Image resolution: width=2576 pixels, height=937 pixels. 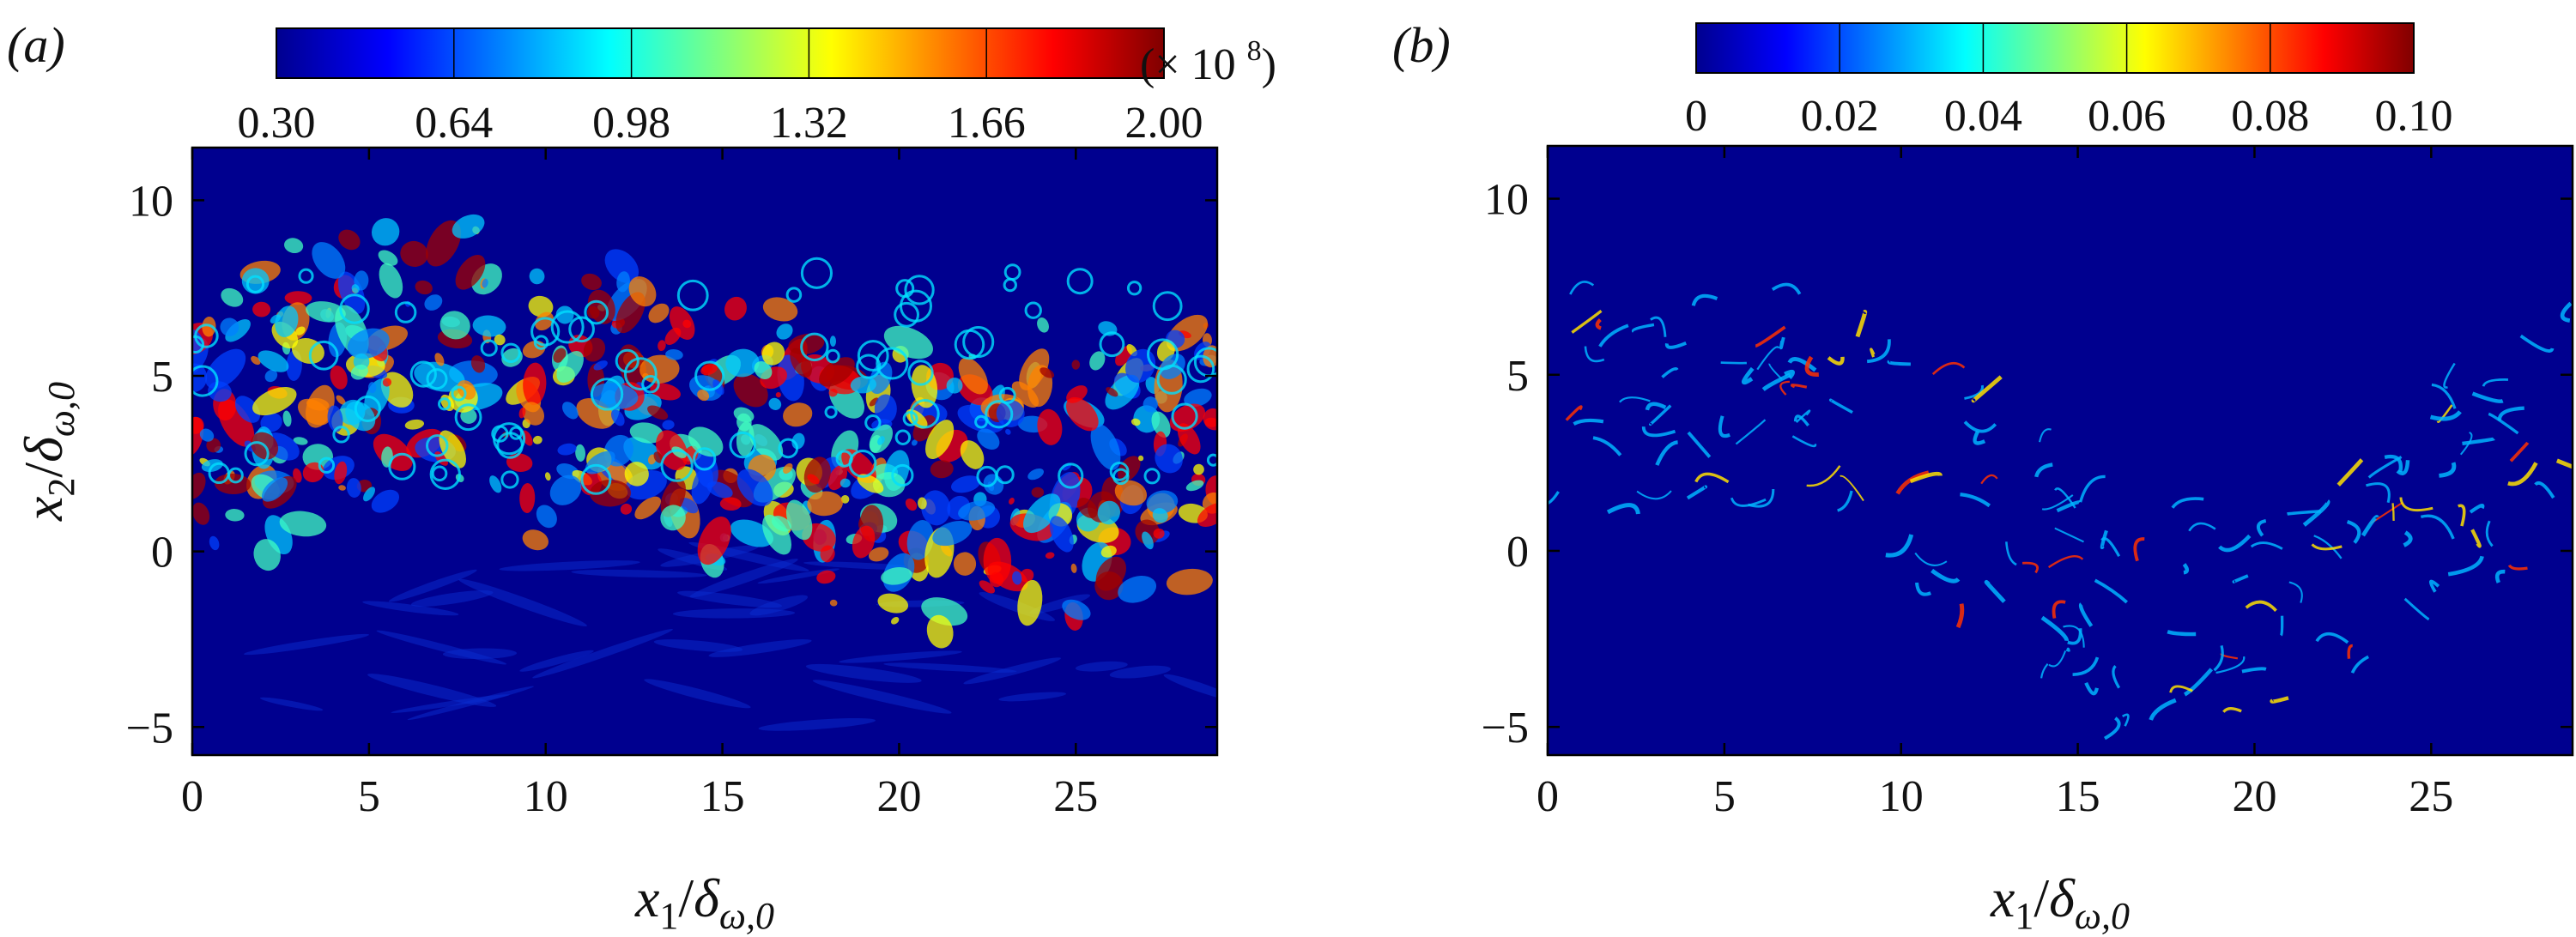 I want to click on x-axis-label-a: x1/δω,0, so click(x=704, y=902).